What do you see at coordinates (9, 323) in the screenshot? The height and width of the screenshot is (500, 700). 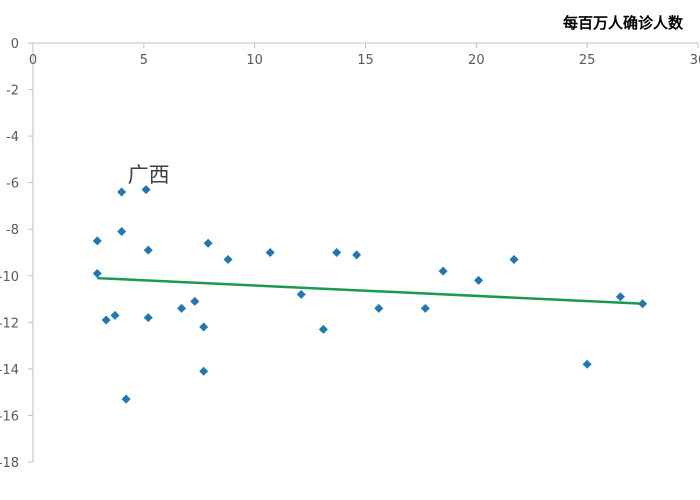 I see `y-tick-label: -12` at bounding box center [9, 323].